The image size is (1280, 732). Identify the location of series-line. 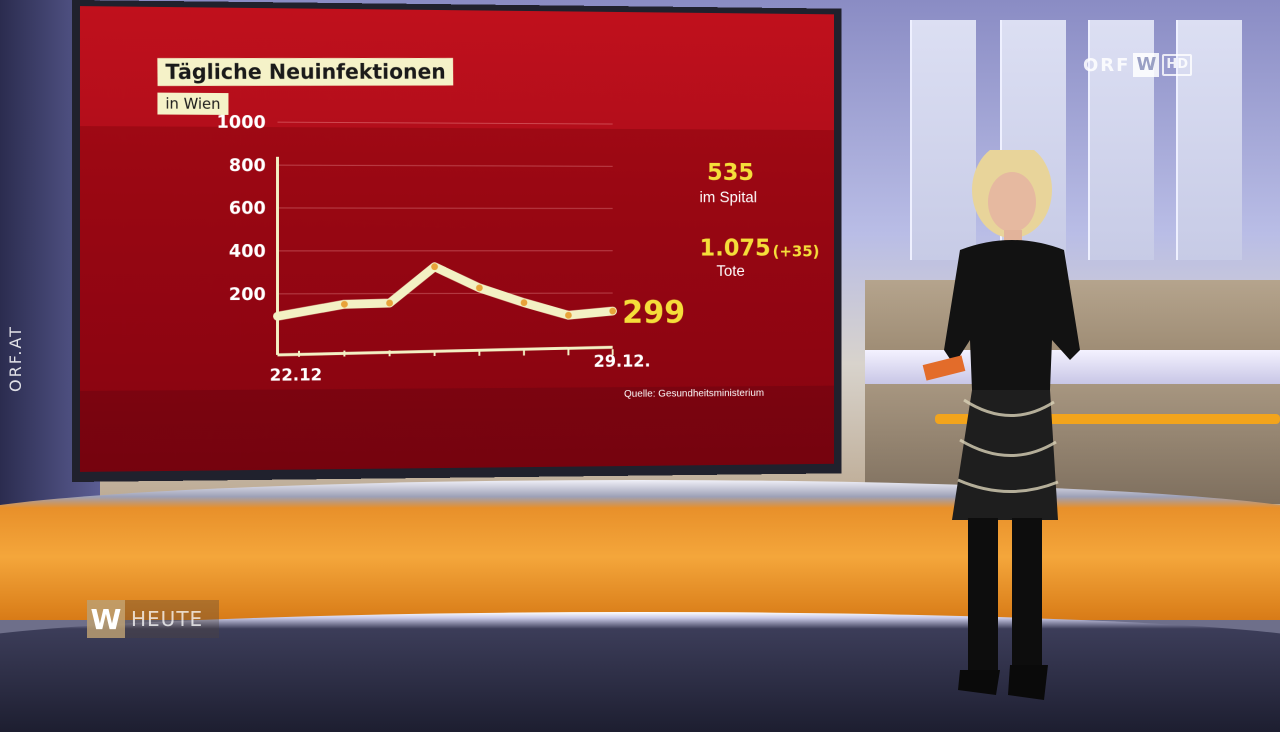
(445, 292).